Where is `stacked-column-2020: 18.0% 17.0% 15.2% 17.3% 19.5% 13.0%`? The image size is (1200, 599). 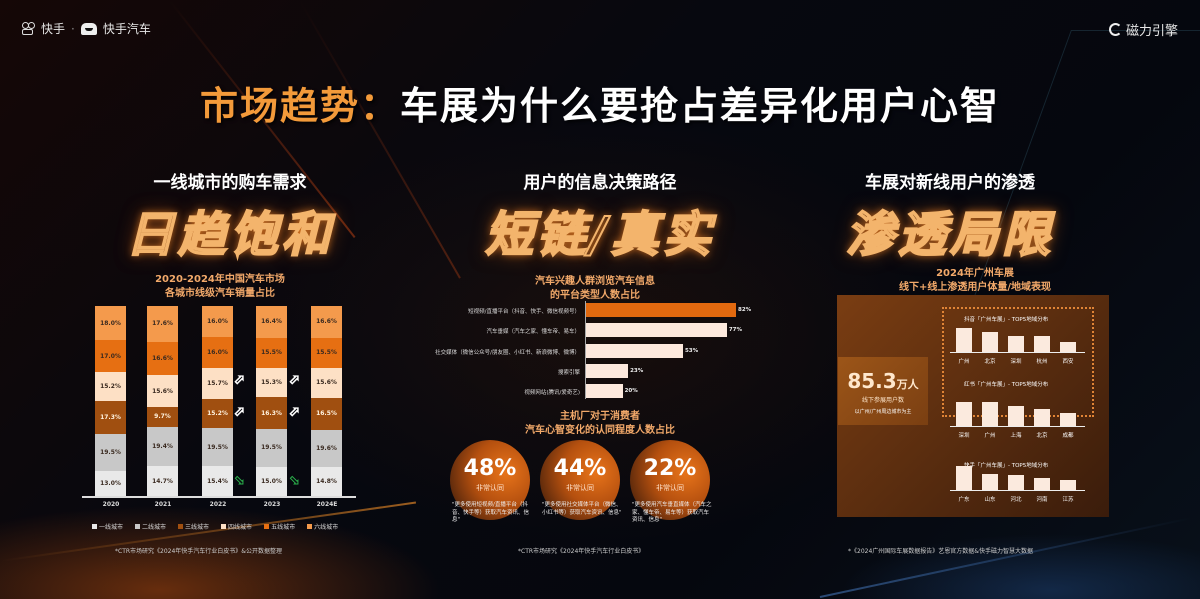
stacked-column-2020: 18.0% 17.0% 15.2% 17.3% 19.5% 13.0% is located at coordinates (110, 401).